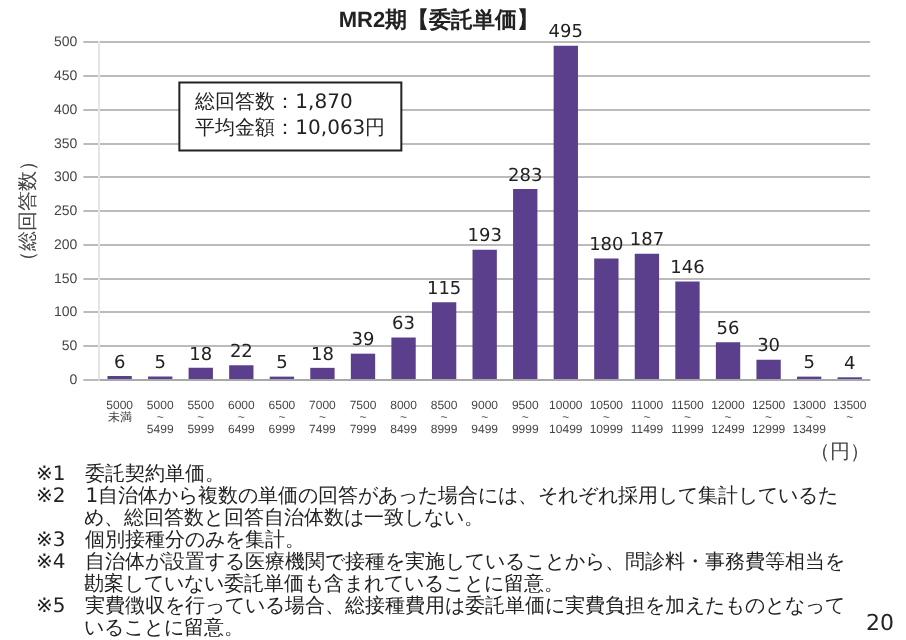  I want to click on data-label: 6, so click(119, 363).